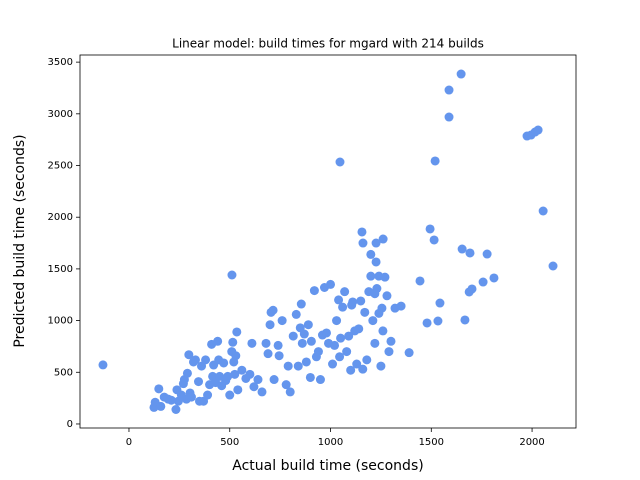  What do you see at coordinates (20, 240) in the screenshot?
I see `y-axis-label: Predicted build time (seconds)` at bounding box center [20, 240].